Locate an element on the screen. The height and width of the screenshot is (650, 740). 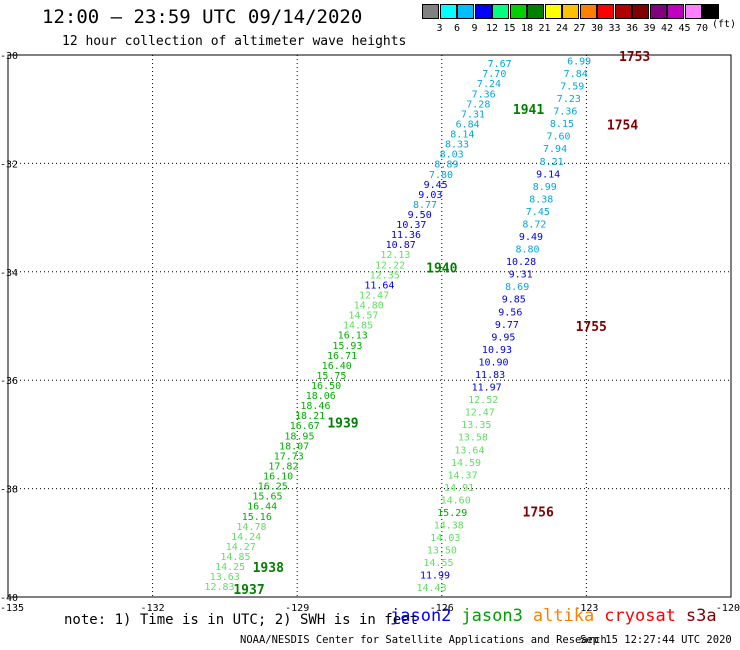
legend-tick-label: 33 is located at coordinates (614, 28).